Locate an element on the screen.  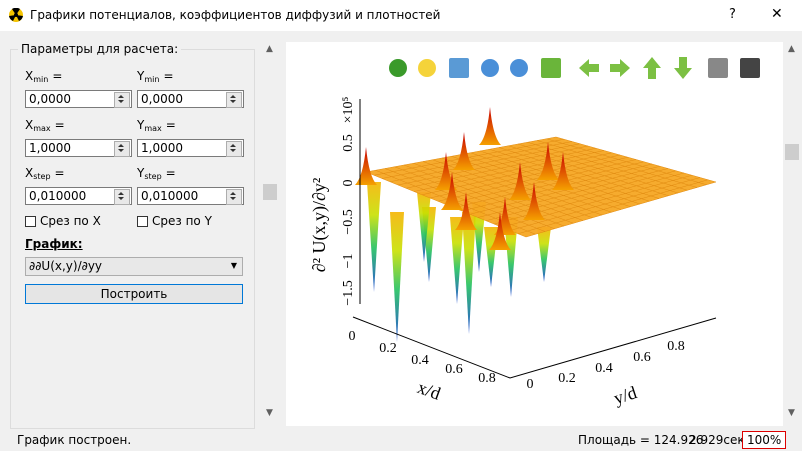
checkbox: Срез по Y is located at coordinates (174, 221).